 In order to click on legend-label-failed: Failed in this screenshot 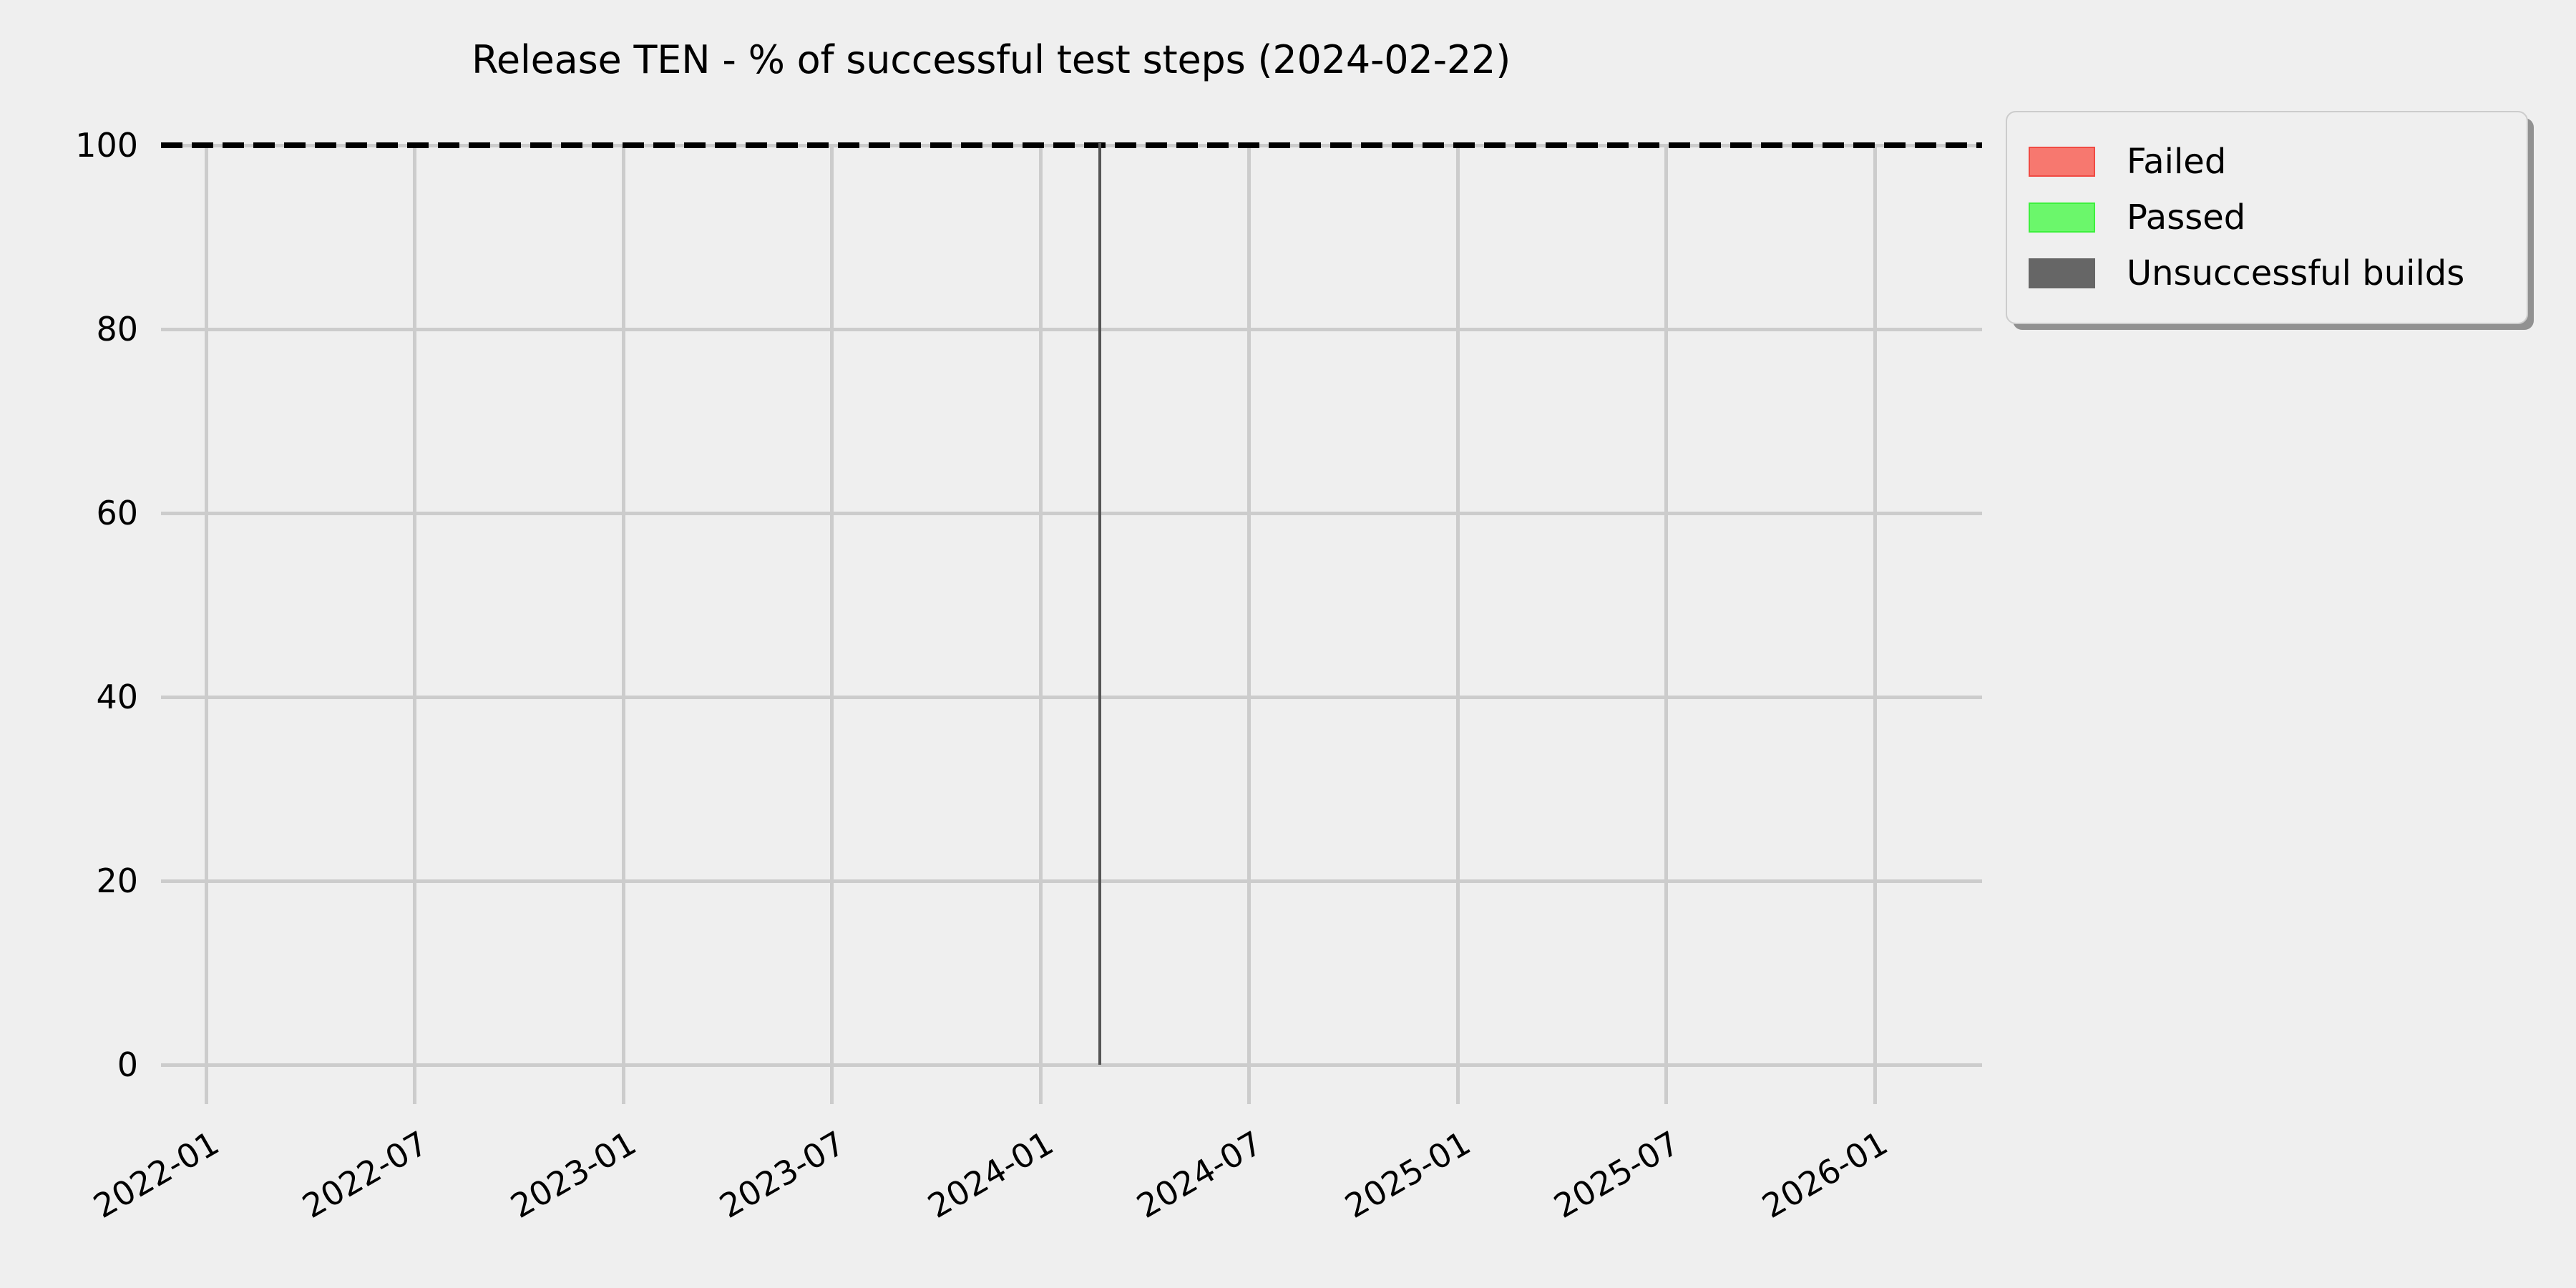, I will do `click(2177, 162)`.